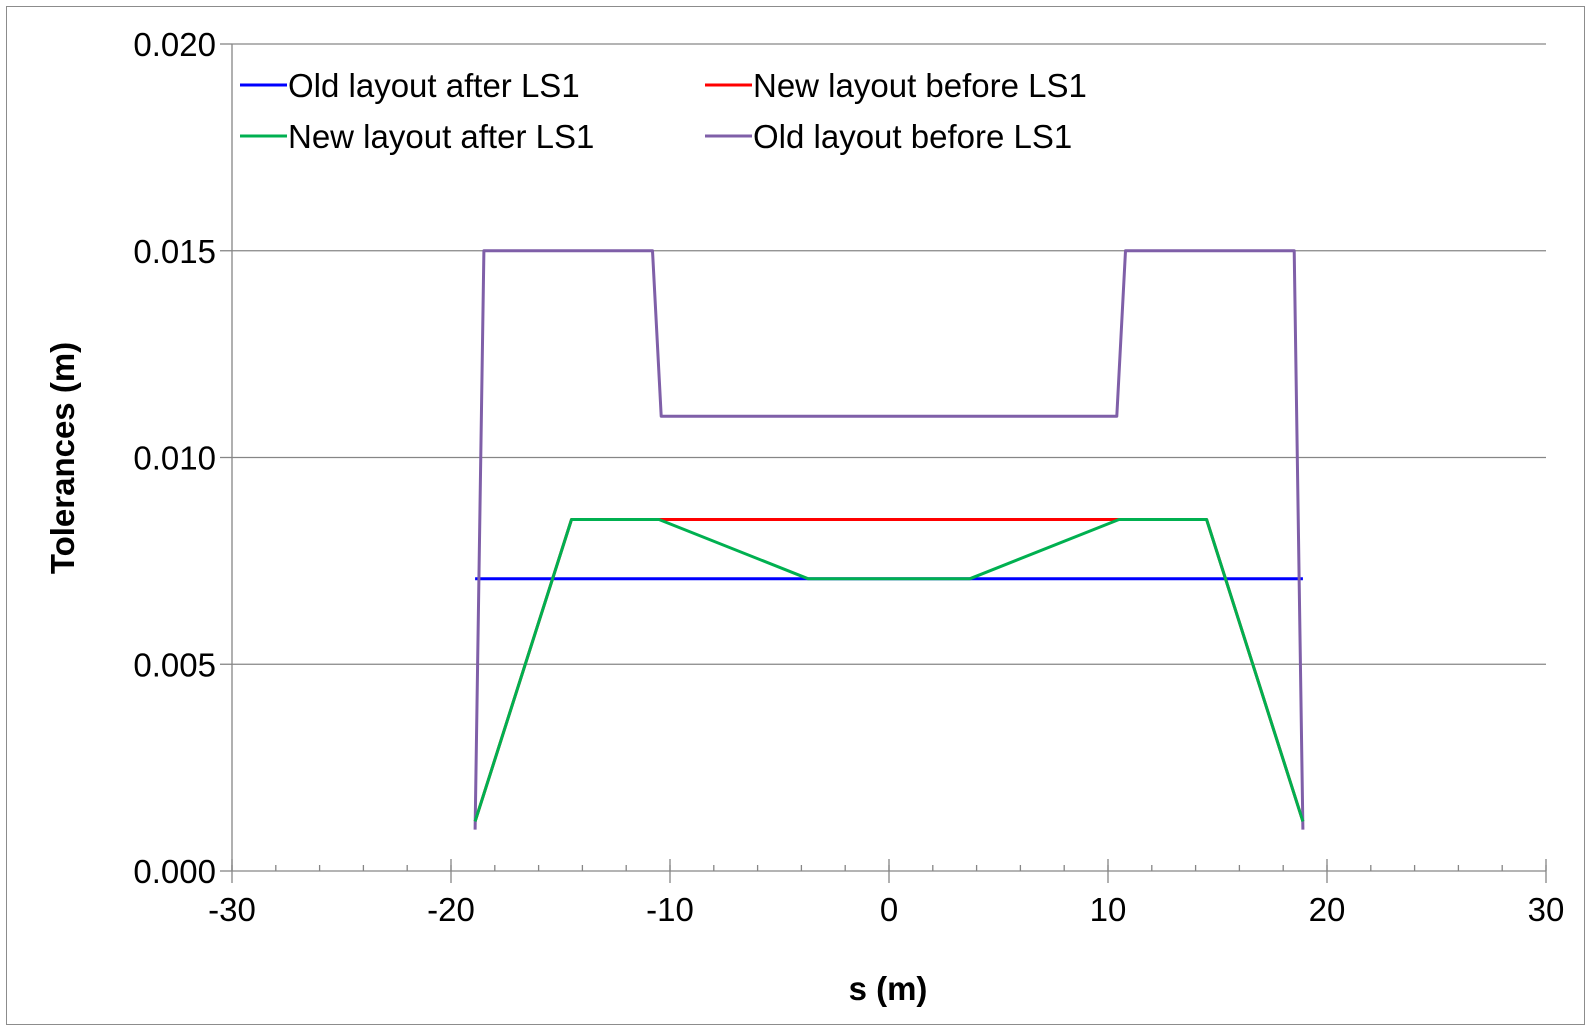 The height and width of the screenshot is (1033, 1593). I want to click on legend-label-new-layout-before-ls1: New layout before LS1, so click(920, 85).